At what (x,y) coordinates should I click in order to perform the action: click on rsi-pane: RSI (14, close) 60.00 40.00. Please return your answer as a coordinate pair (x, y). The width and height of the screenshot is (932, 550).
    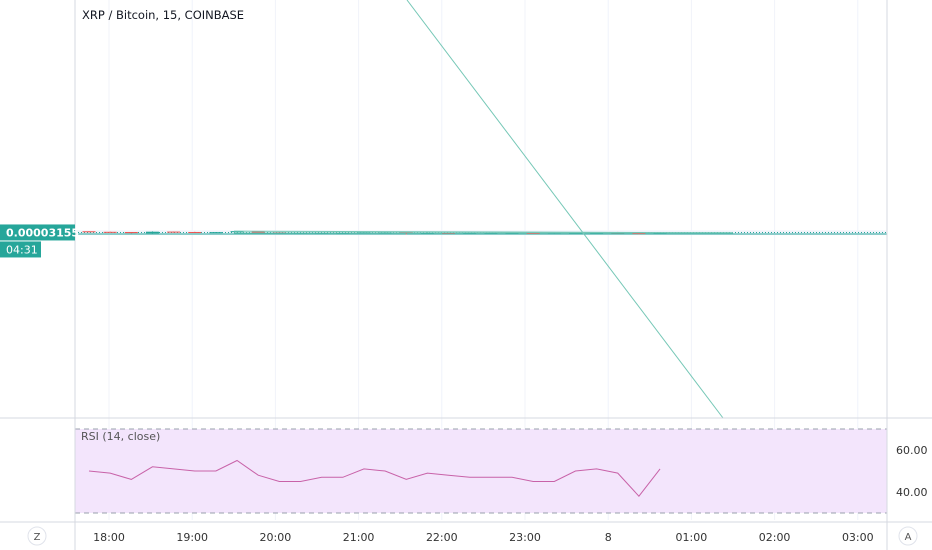
    Looking at the image, I should click on (501, 471).